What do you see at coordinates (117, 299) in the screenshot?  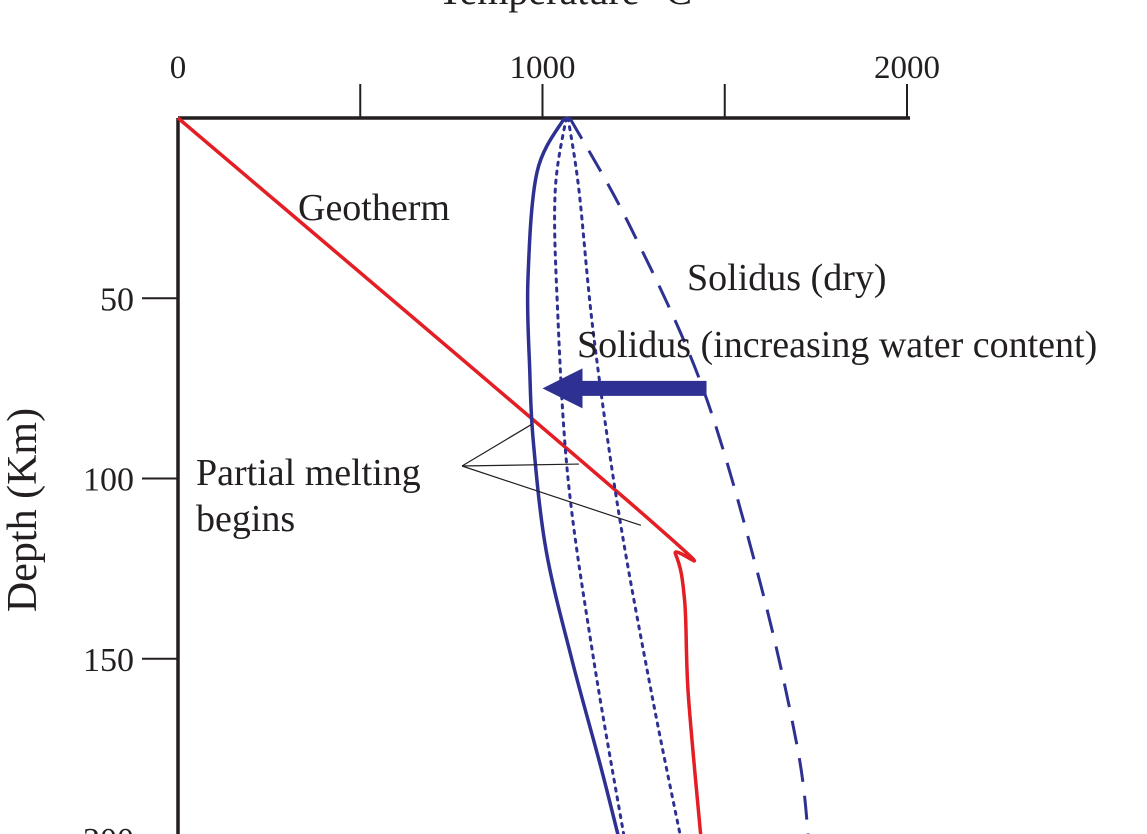 I see `y-tick-label: 50` at bounding box center [117, 299].